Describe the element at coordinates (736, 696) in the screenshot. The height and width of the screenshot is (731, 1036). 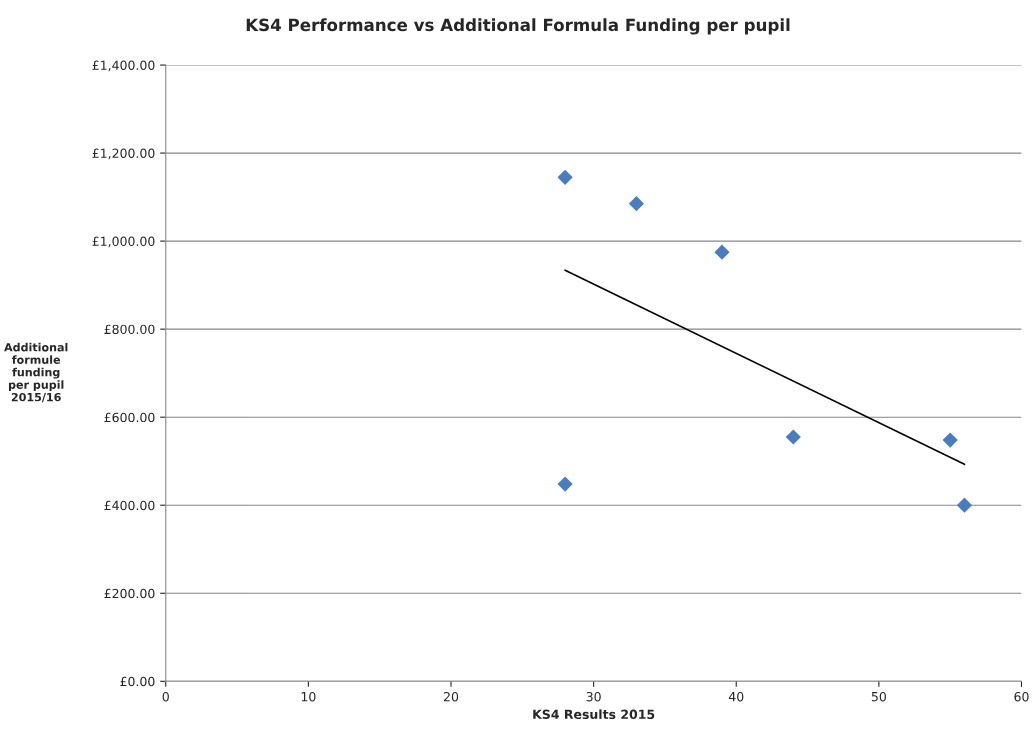
I see `x-tick-label: 40` at that location.